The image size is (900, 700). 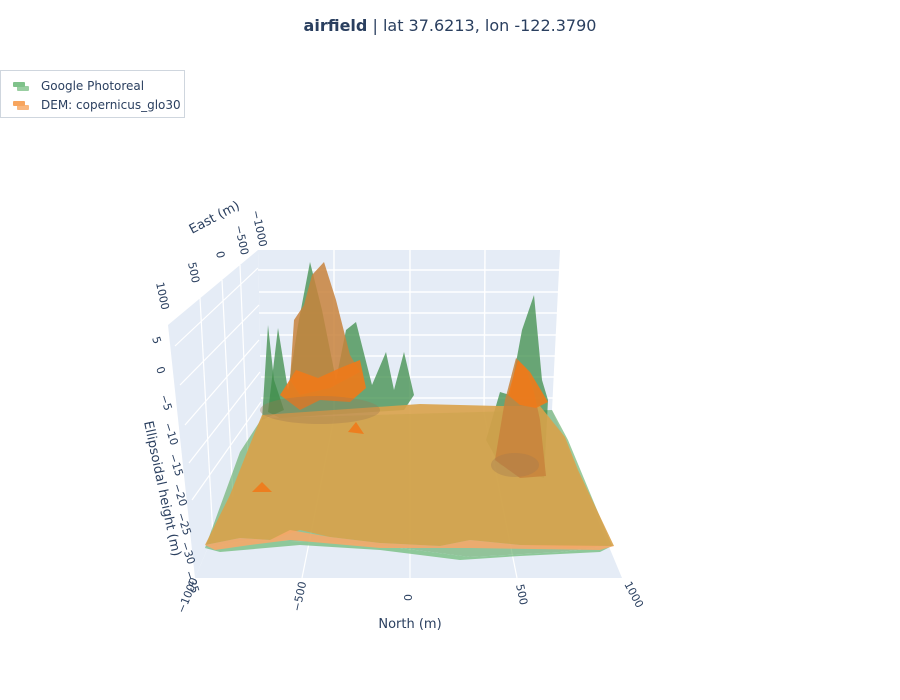 I want to click on dem-surface-front, so click(x=409, y=540).